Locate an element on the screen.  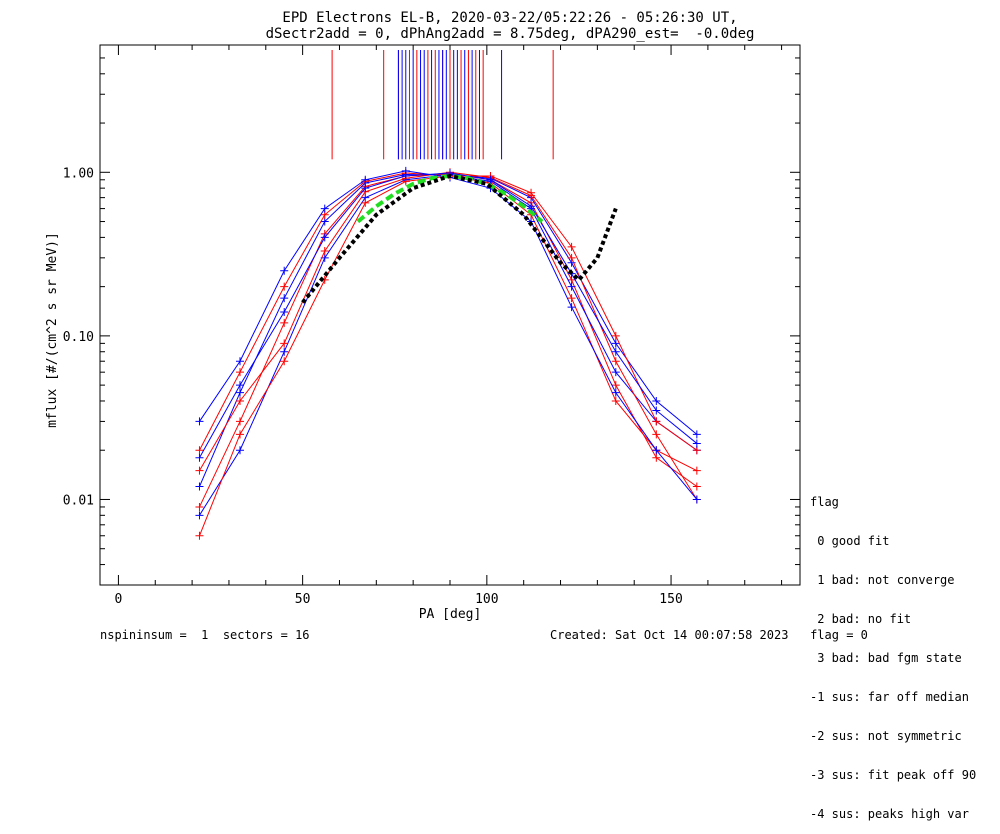
y-tick-label: 1.00 is located at coordinates (78, 173).